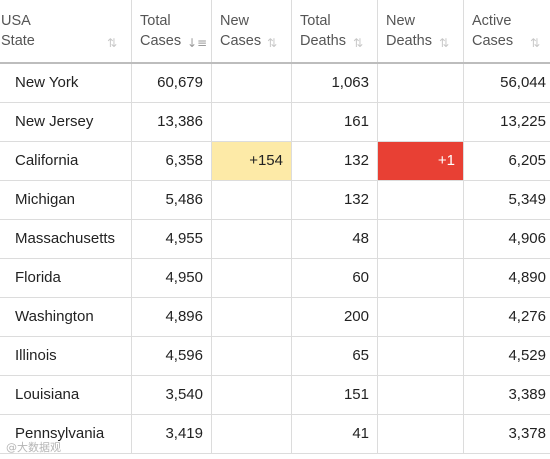 Image resolution: width=550 pixels, height=459 pixels. What do you see at coordinates (171, 121) in the screenshot?
I see `total-cases-cell: 13,386` at bounding box center [171, 121].